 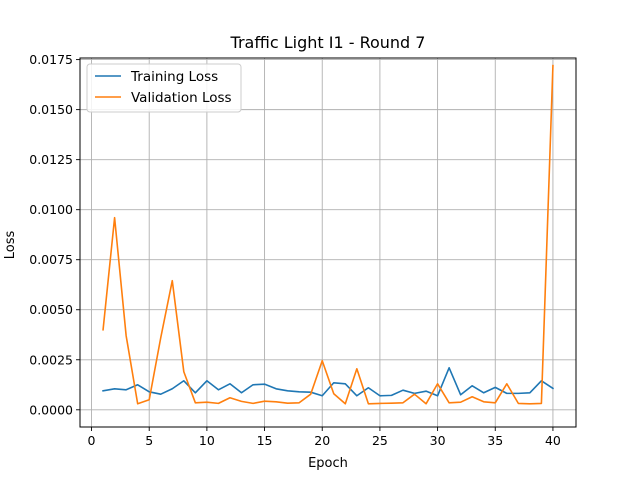 What do you see at coordinates (51, 409) in the screenshot?
I see `y-tick-label: 0.0000` at bounding box center [51, 409].